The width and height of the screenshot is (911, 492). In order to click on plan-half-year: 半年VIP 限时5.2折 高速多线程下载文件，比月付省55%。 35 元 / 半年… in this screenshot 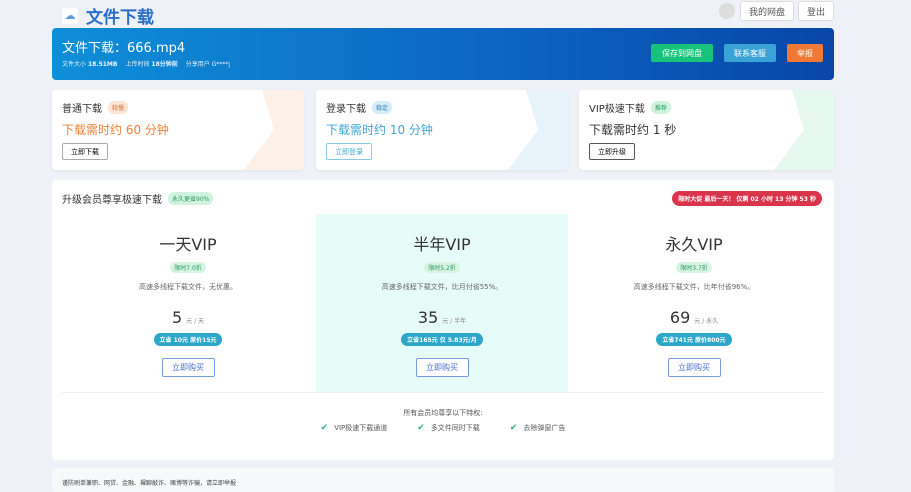, I will do `click(442, 303)`.